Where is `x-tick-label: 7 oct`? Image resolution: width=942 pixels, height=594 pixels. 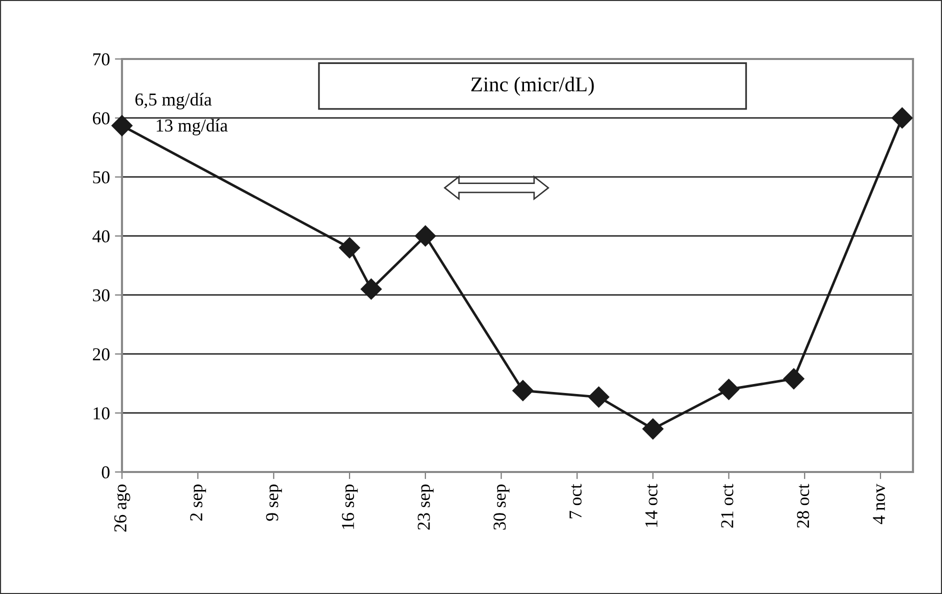 x-tick-label: 7 oct is located at coordinates (576, 501).